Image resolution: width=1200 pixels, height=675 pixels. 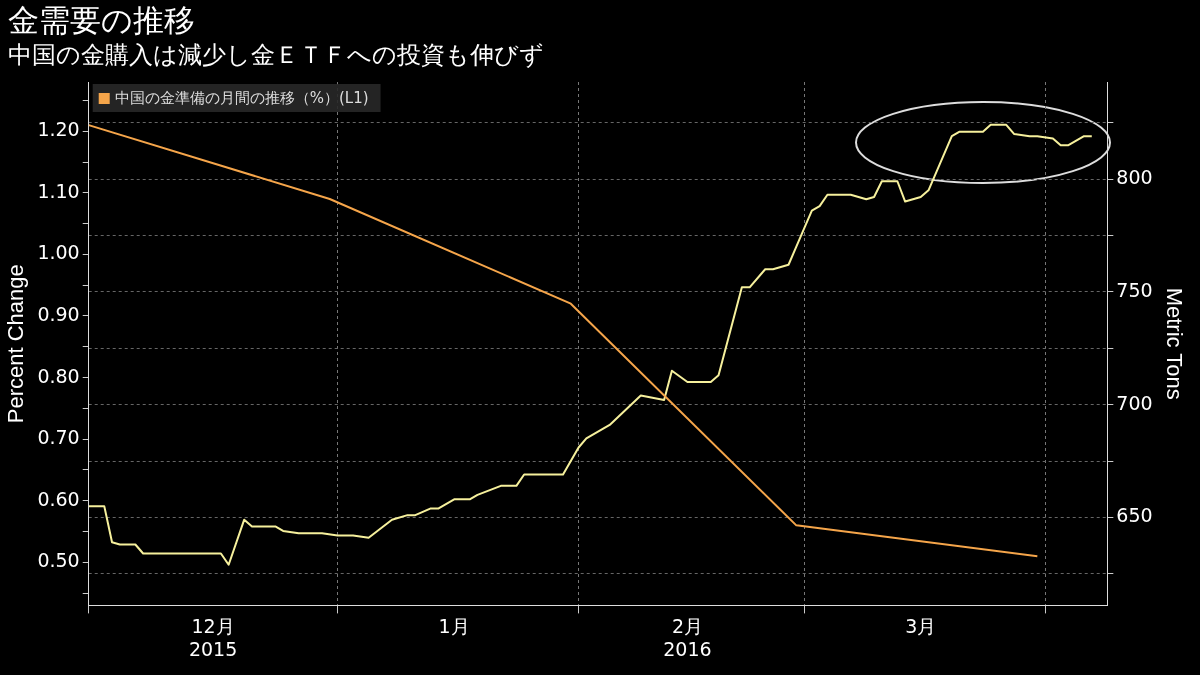 I want to click on y-tick-label: 0.80, so click(x=58, y=375).